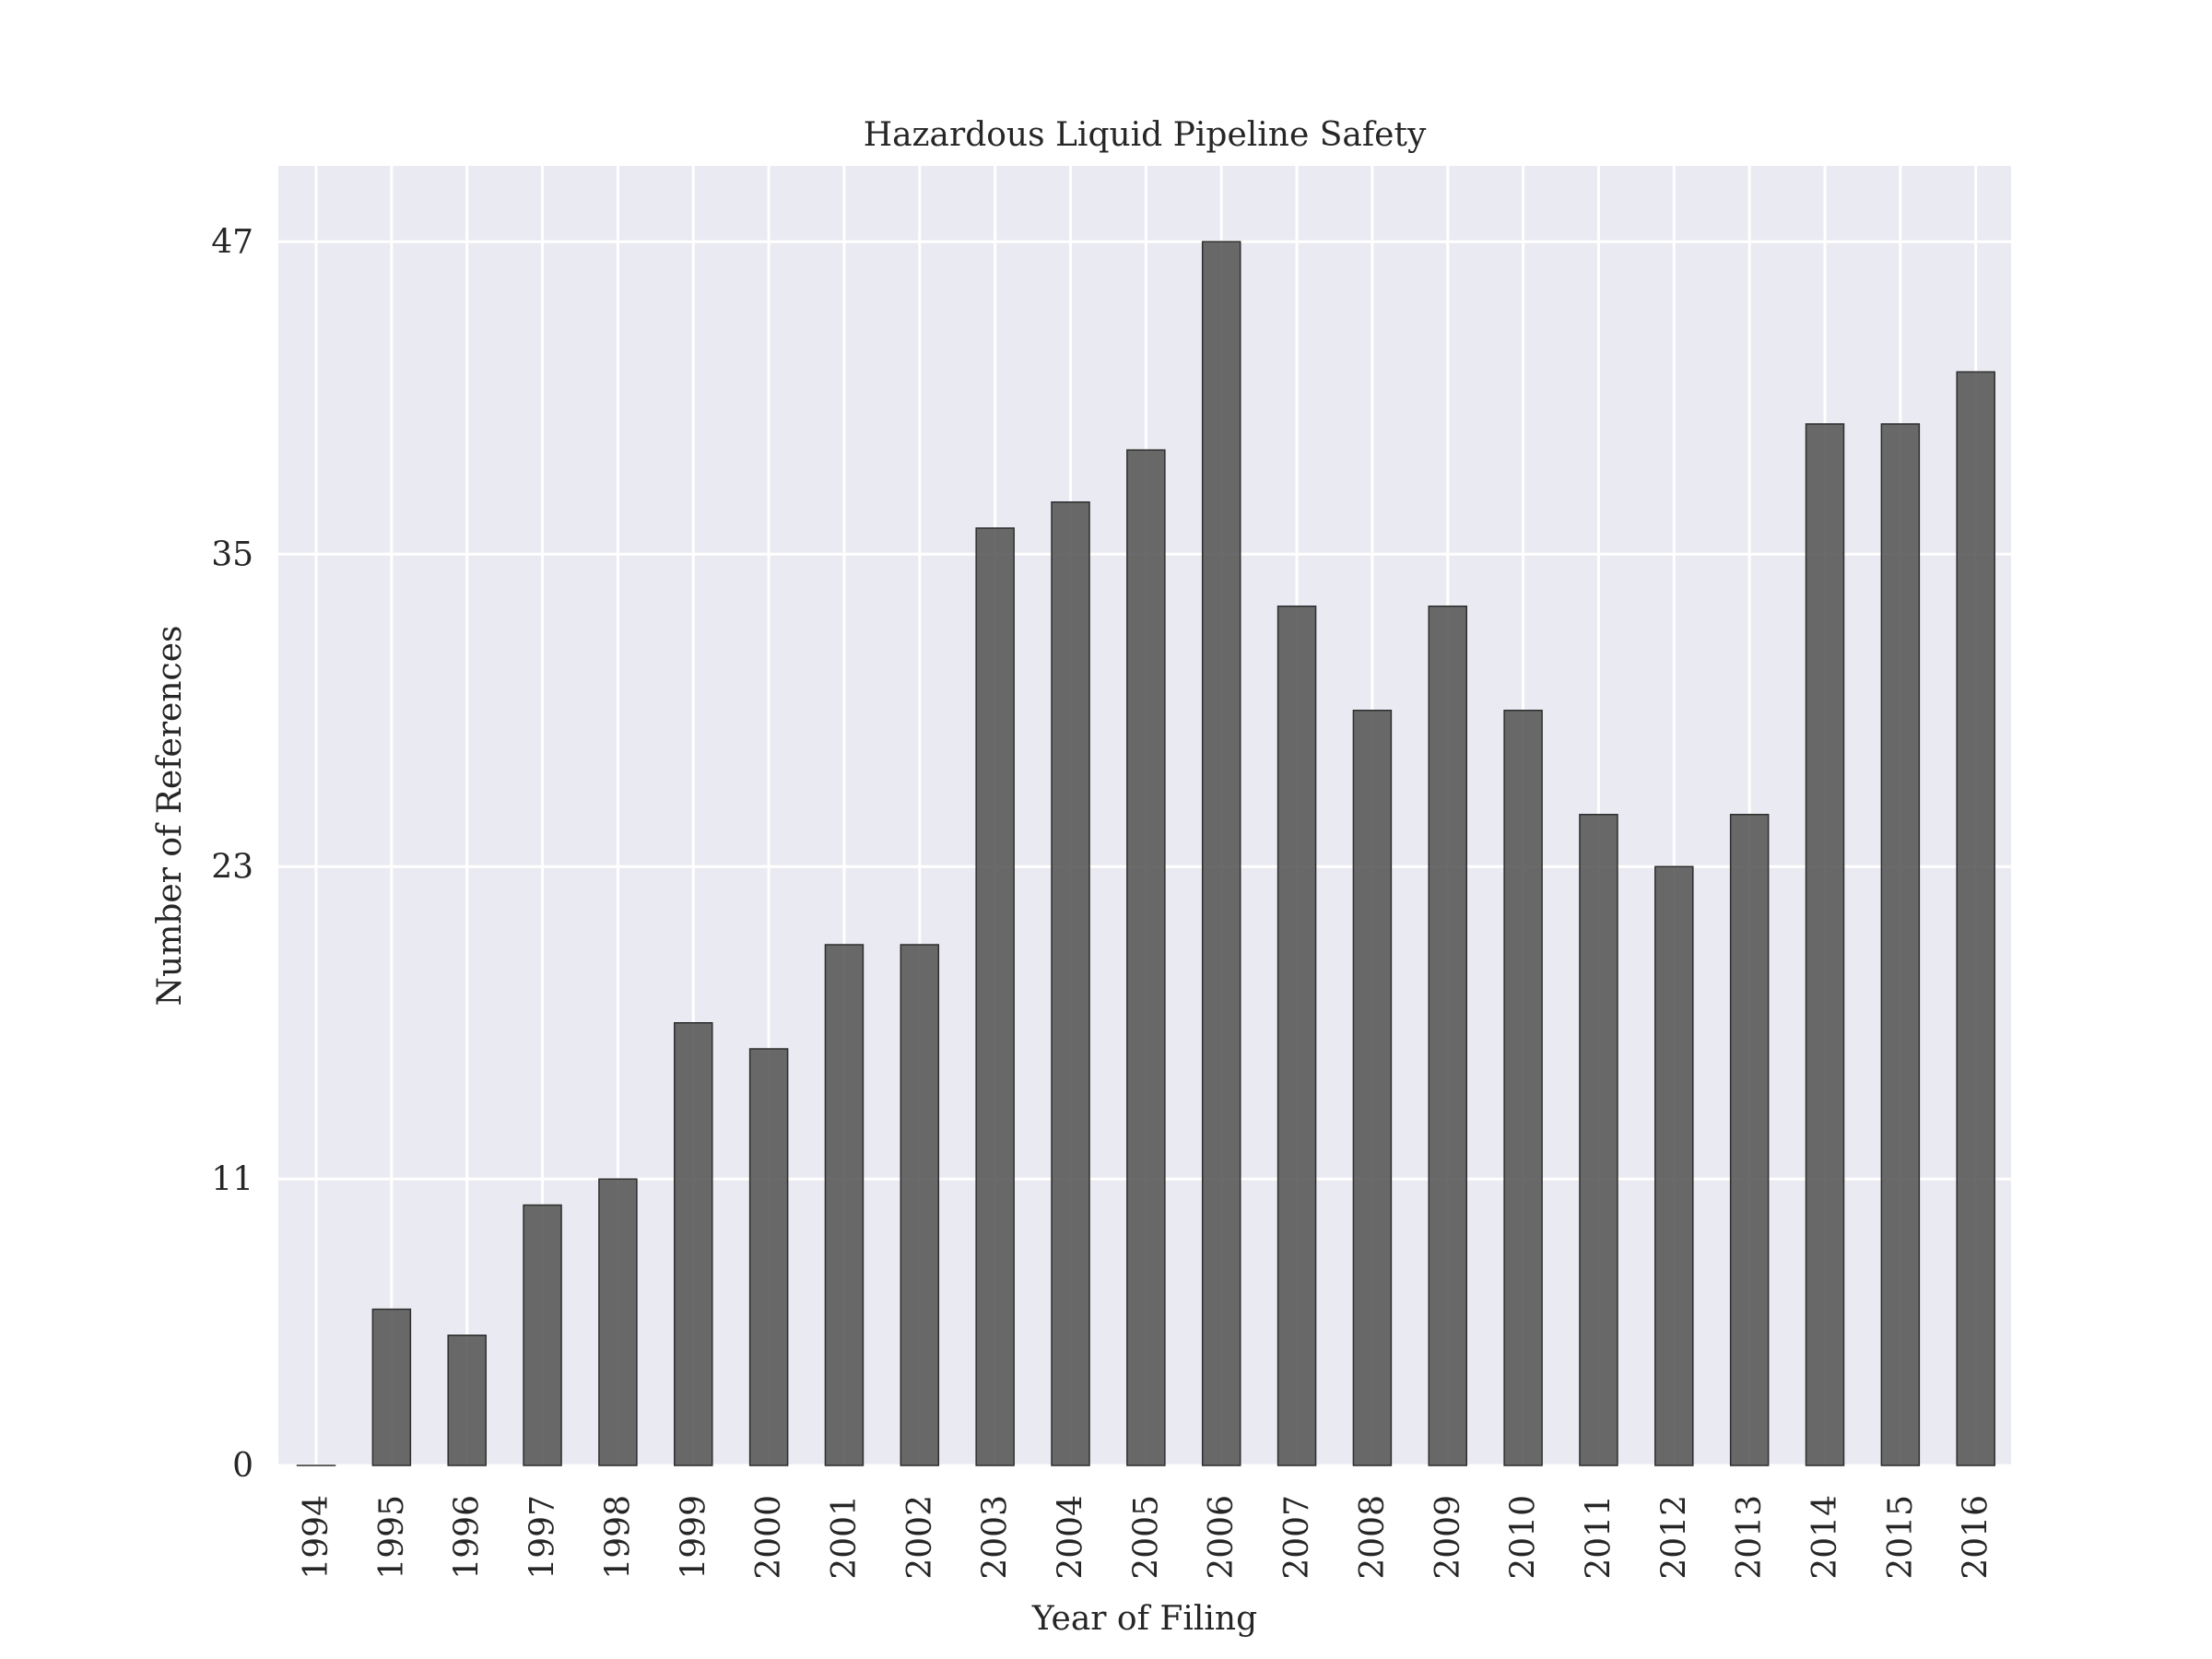 The width and height of the screenshot is (2212, 1659). Describe the element at coordinates (618, 1322) in the screenshot. I see `bar-1998` at that location.